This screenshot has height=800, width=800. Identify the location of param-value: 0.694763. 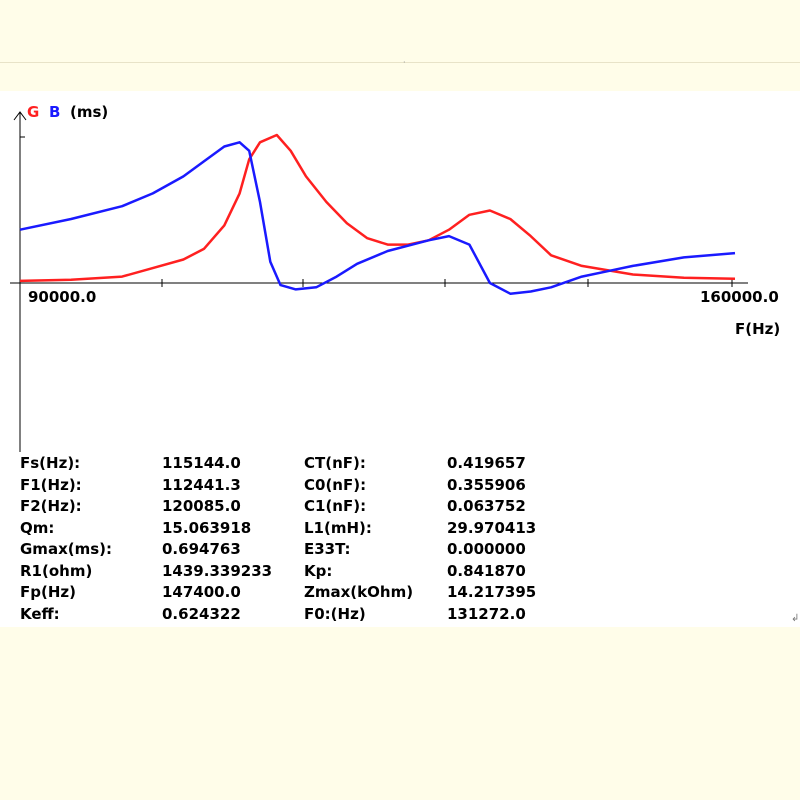
(201, 549).